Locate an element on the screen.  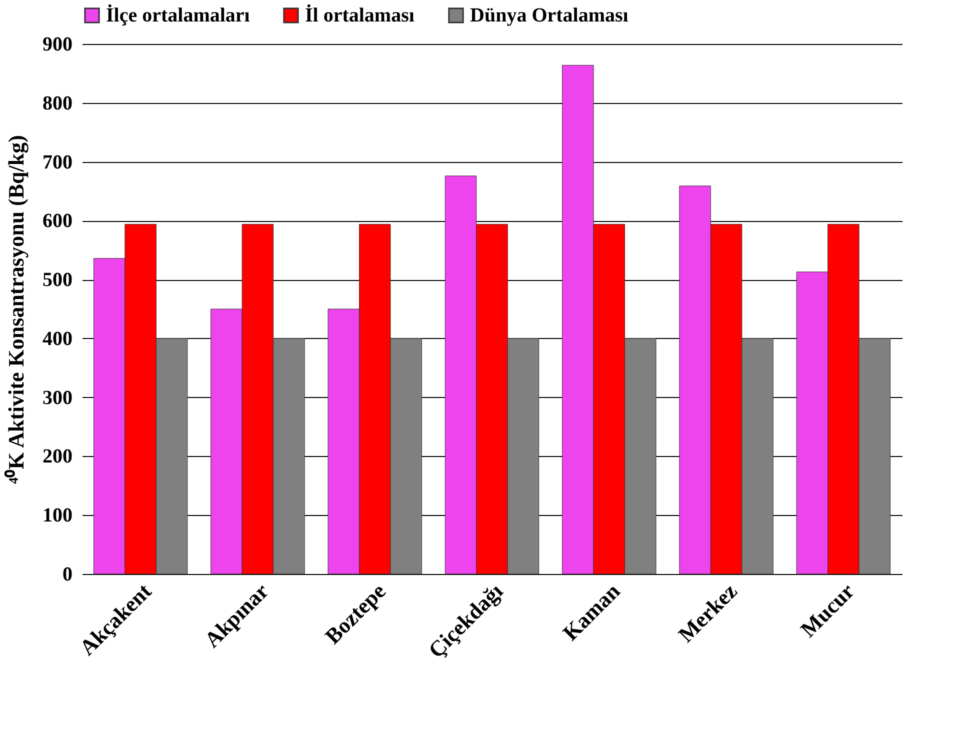
legend-label: İlçe ortalamaları is located at coordinates (178, 14).